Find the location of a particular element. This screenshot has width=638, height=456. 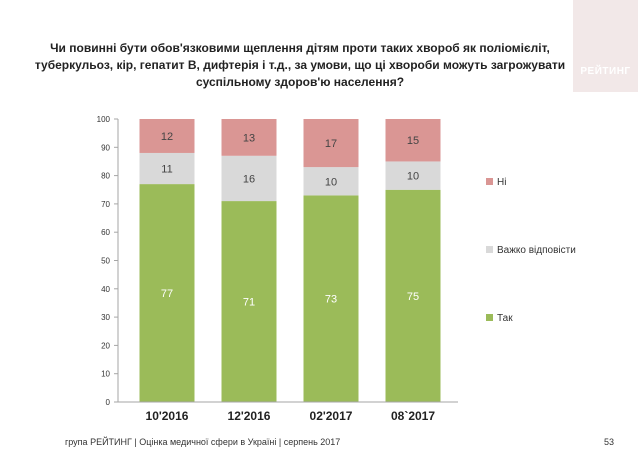

data-label: 77 is located at coordinates (167, 294).